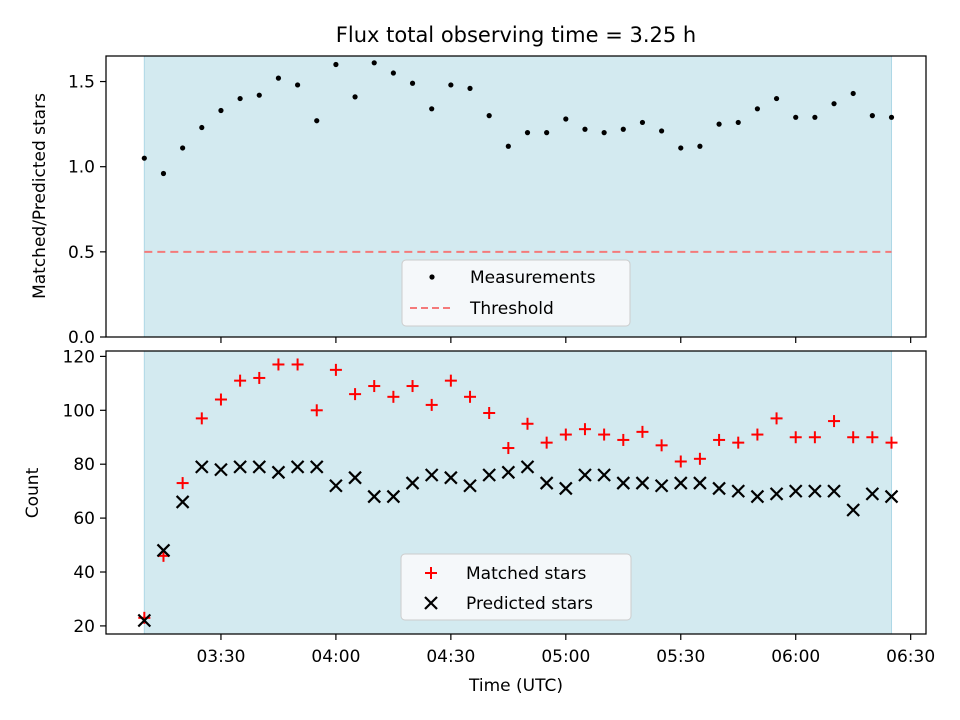 The width and height of the screenshot is (960, 720). Describe the element at coordinates (81, 338) in the screenshot. I see `top-ytick-label: 0.0` at that location.